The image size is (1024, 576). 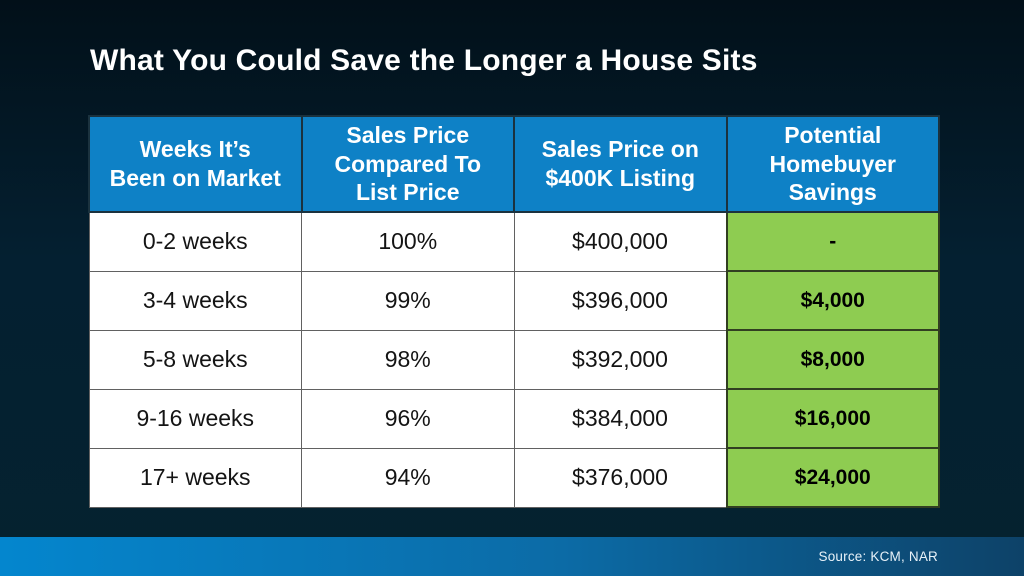 I want to click on cell-weeks: 5-8 weeks, so click(x=195, y=359).